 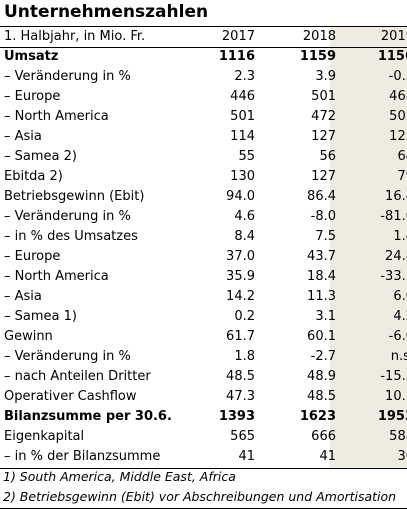 What do you see at coordinates (396, 256) in the screenshot?
I see `cell-value: 24.8` at bounding box center [396, 256].